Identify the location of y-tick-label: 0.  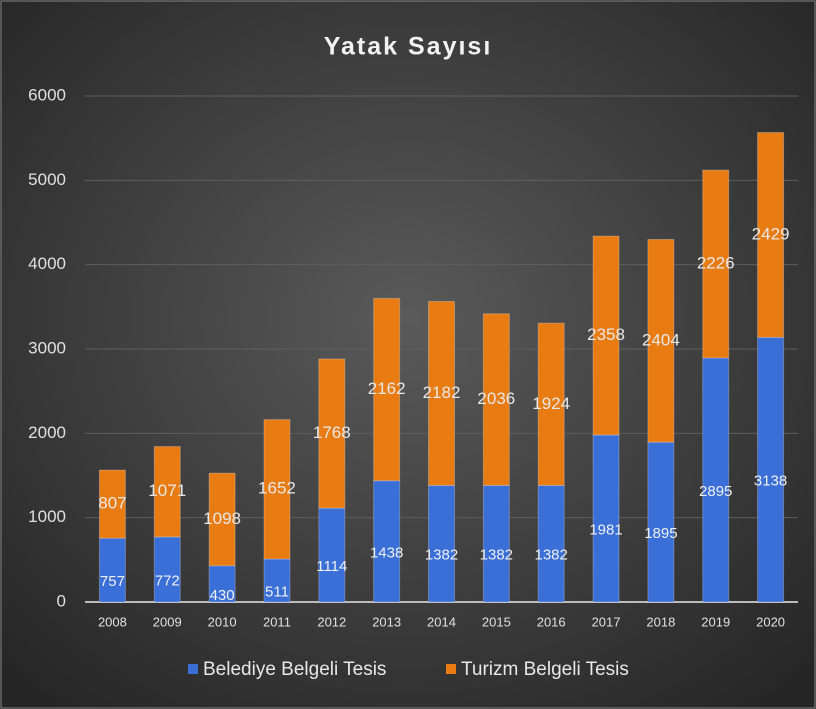
(61, 600).